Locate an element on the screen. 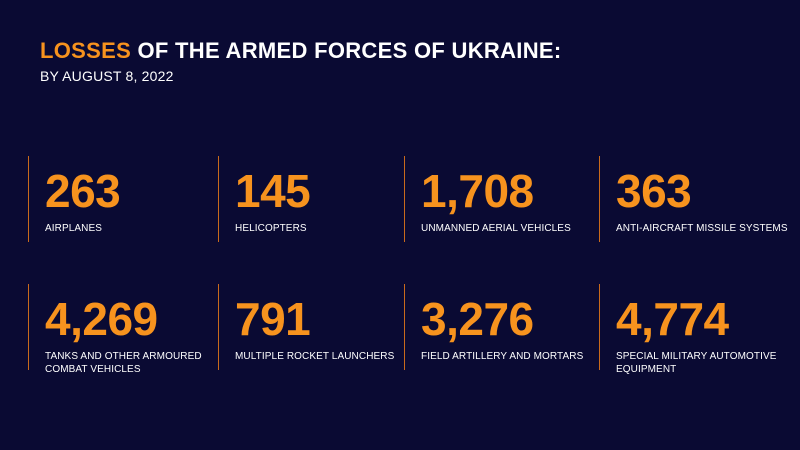 The image size is (800, 450). page-title: LOSSES OF THE ARMED FORCES OF UKRAINE: is located at coordinates (301, 51).